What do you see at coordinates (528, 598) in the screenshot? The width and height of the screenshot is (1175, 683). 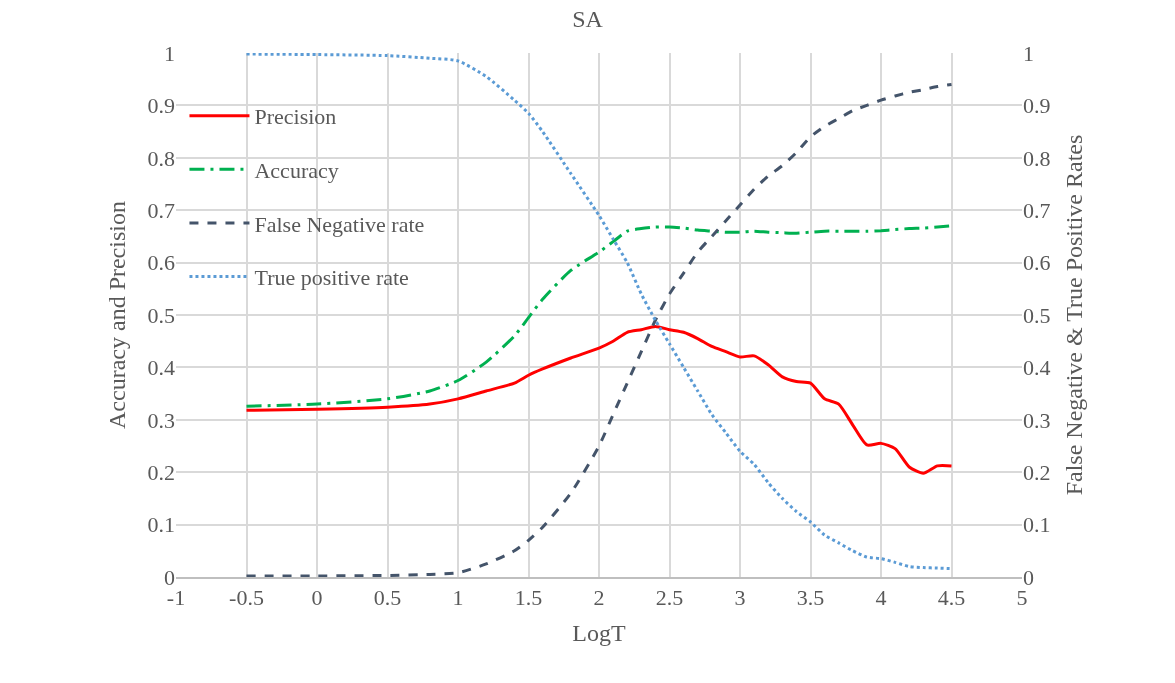 I see `x-tick-label: 1.5` at bounding box center [528, 598].